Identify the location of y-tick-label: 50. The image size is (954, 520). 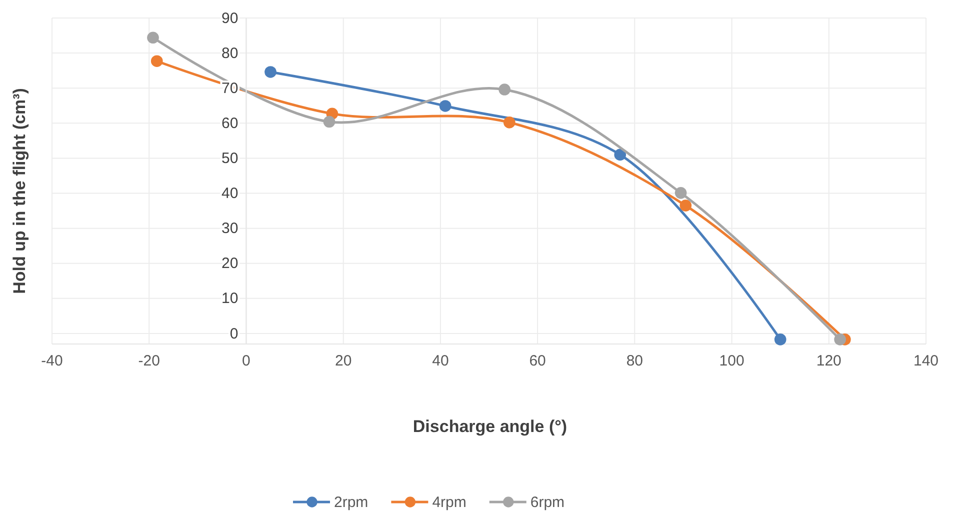
(230, 159).